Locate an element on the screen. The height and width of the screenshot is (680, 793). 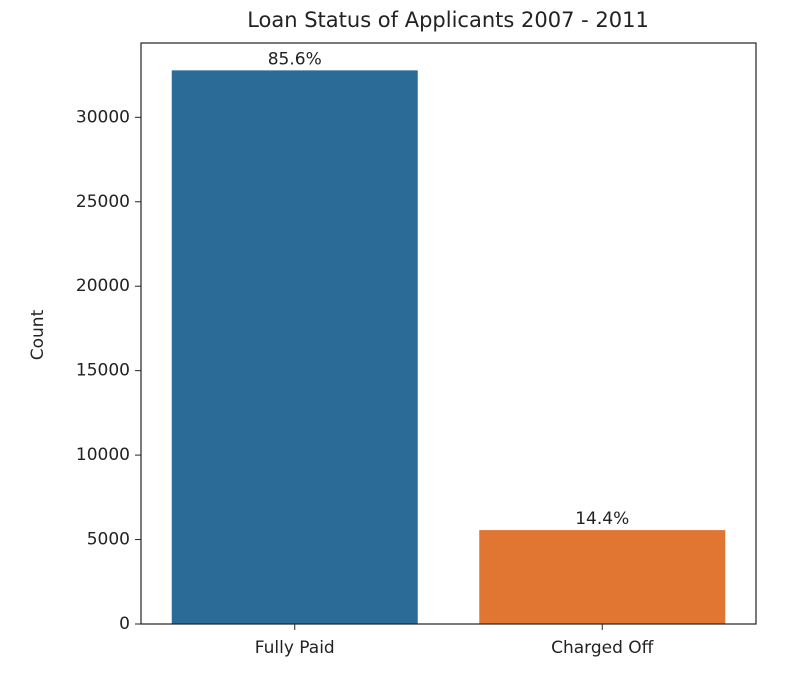
y-tick-label: 20000 is located at coordinates (103, 286).